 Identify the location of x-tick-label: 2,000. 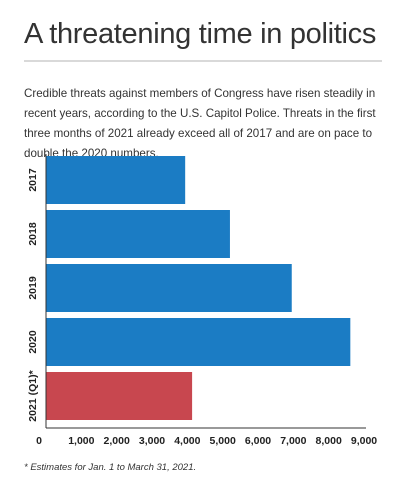
(117, 441).